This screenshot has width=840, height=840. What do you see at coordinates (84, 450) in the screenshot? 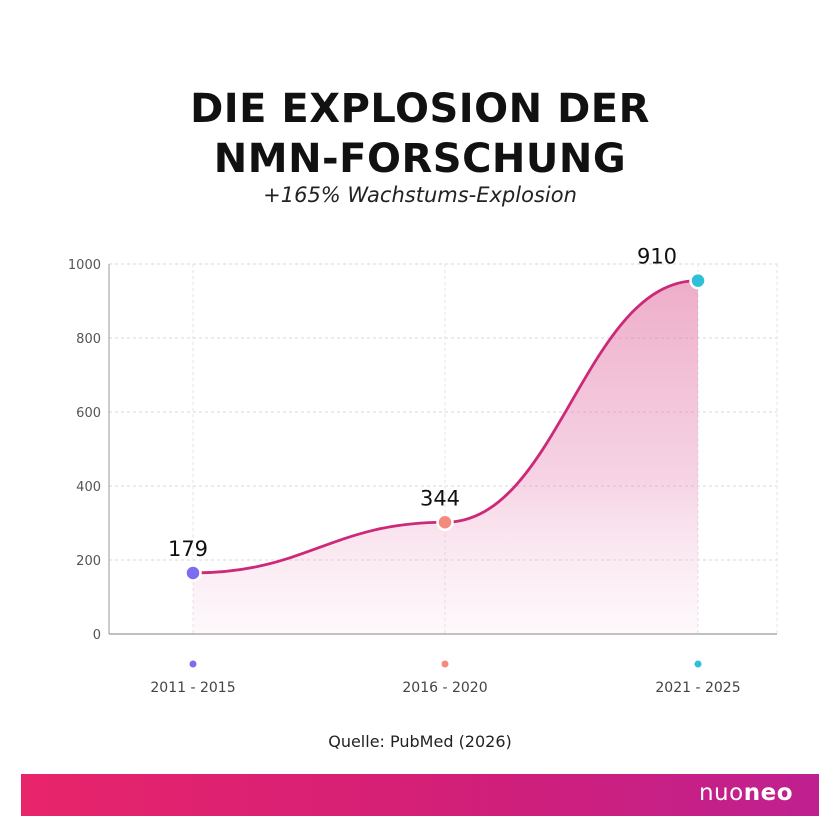
I see `y-axis-ticks: 0 200 400 600 800 1000` at bounding box center [84, 450].